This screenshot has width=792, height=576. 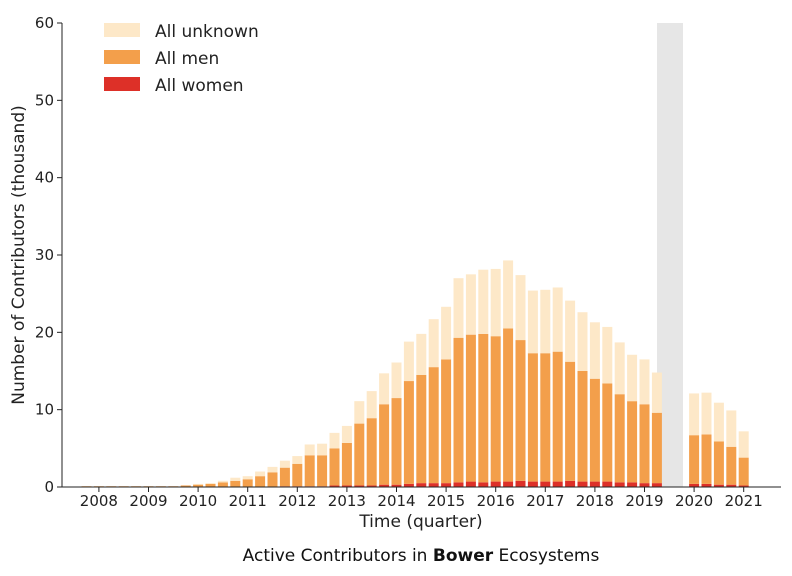 I want to click on bar-all-women-2019Q2, so click(x=656, y=485).